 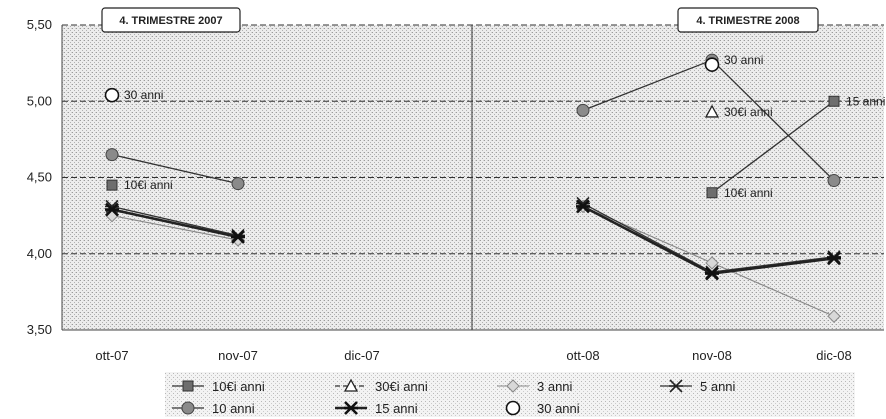 I want to click on legend-item: 10€i anni, so click(x=218, y=386).